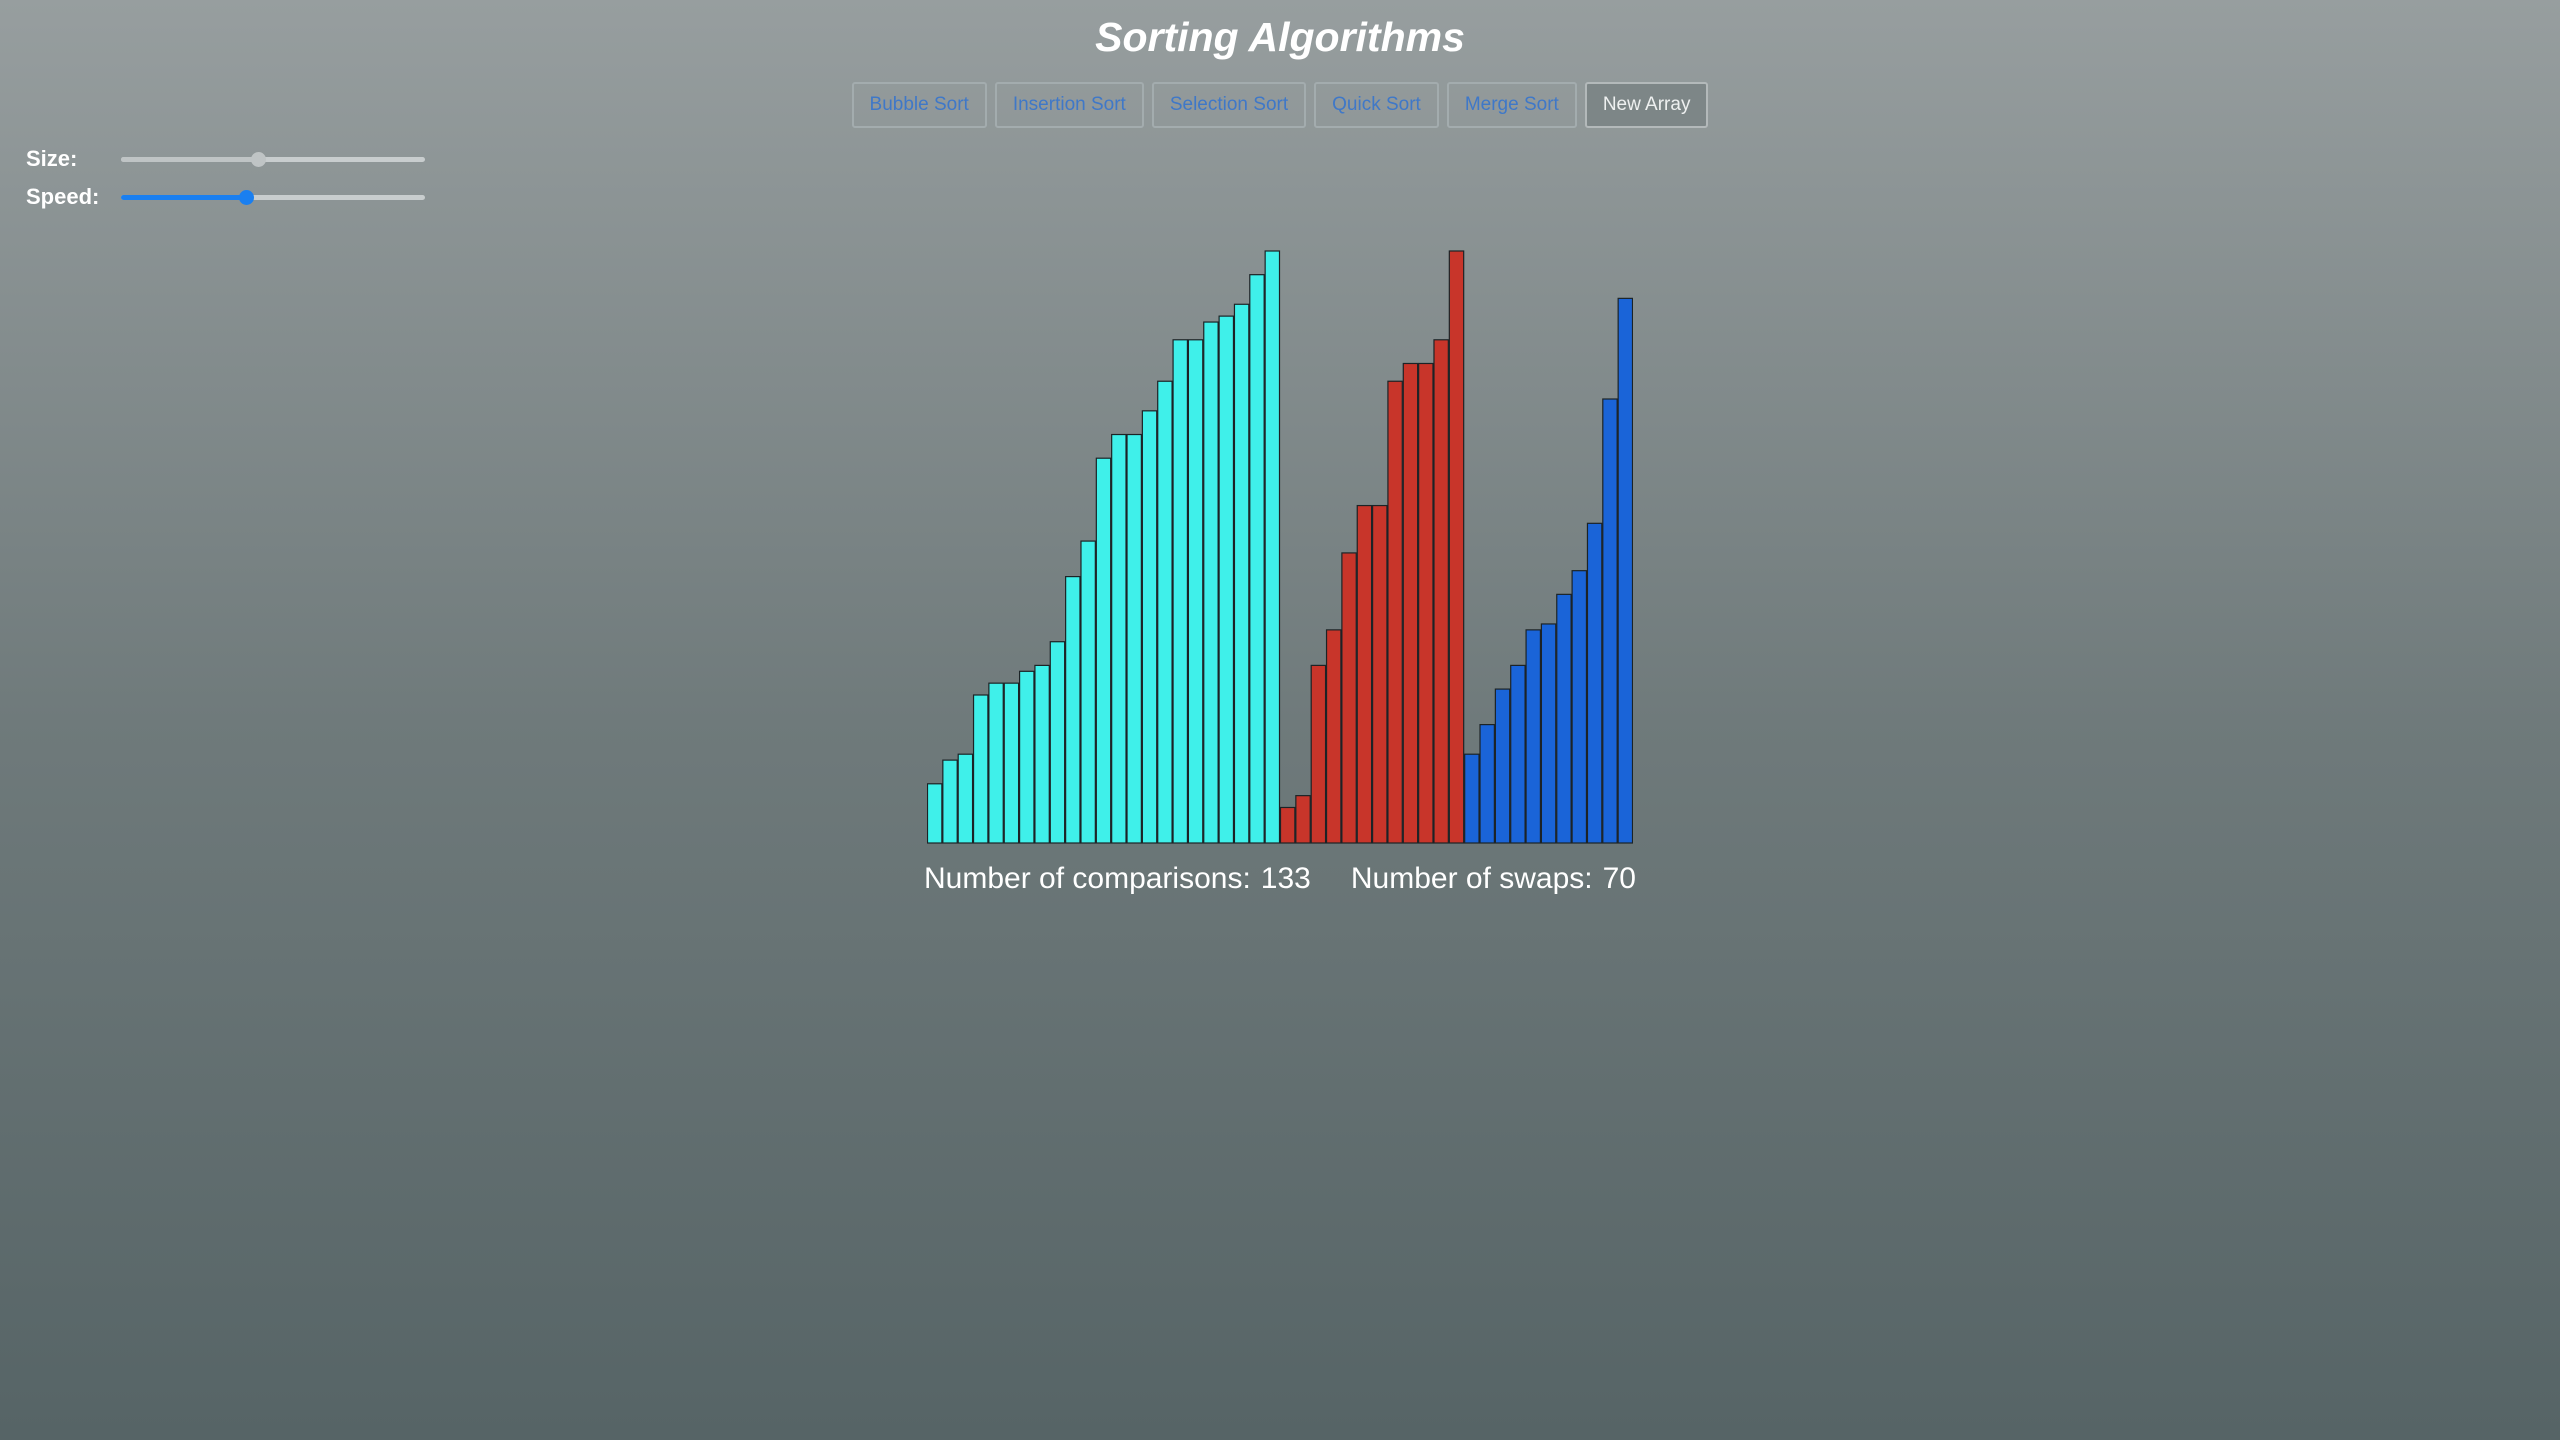 This screenshot has height=1440, width=2560. I want to click on size-slider, so click(273, 159).